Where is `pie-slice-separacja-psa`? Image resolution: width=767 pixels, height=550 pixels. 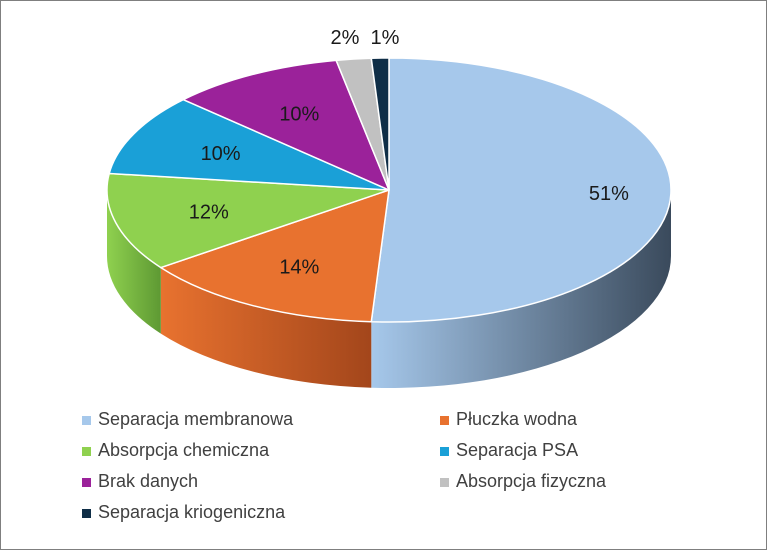
pie-slice-separacja-psa is located at coordinates (249, 144).